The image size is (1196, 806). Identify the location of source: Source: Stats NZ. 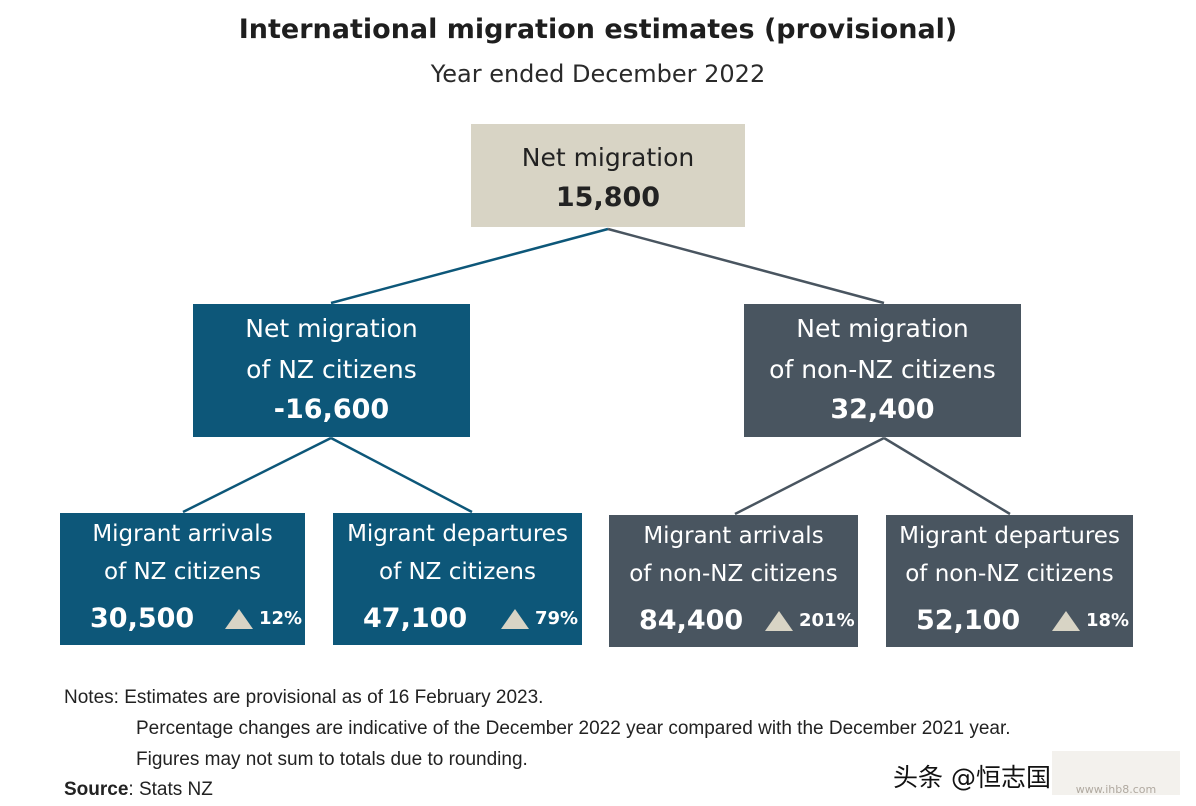
(138, 790).